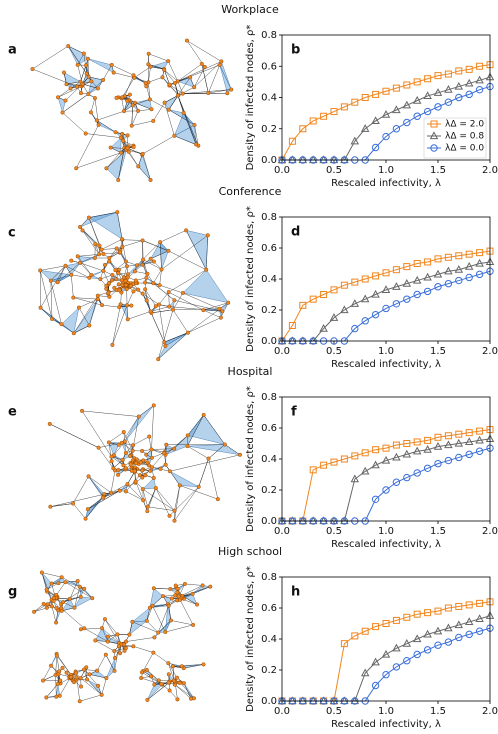  I want to click on x-tick-label: 1.5, so click(438, 170).